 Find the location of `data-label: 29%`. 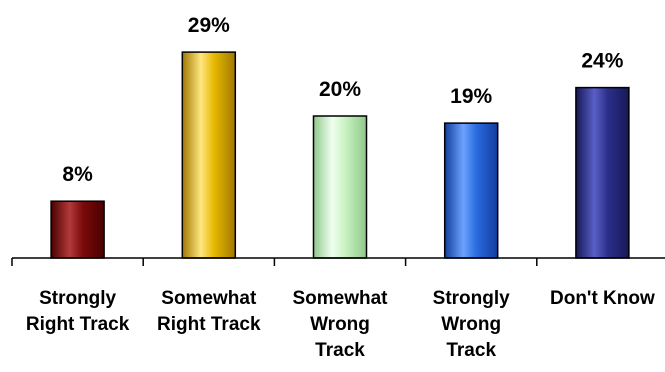

data-label: 29% is located at coordinates (209, 25).